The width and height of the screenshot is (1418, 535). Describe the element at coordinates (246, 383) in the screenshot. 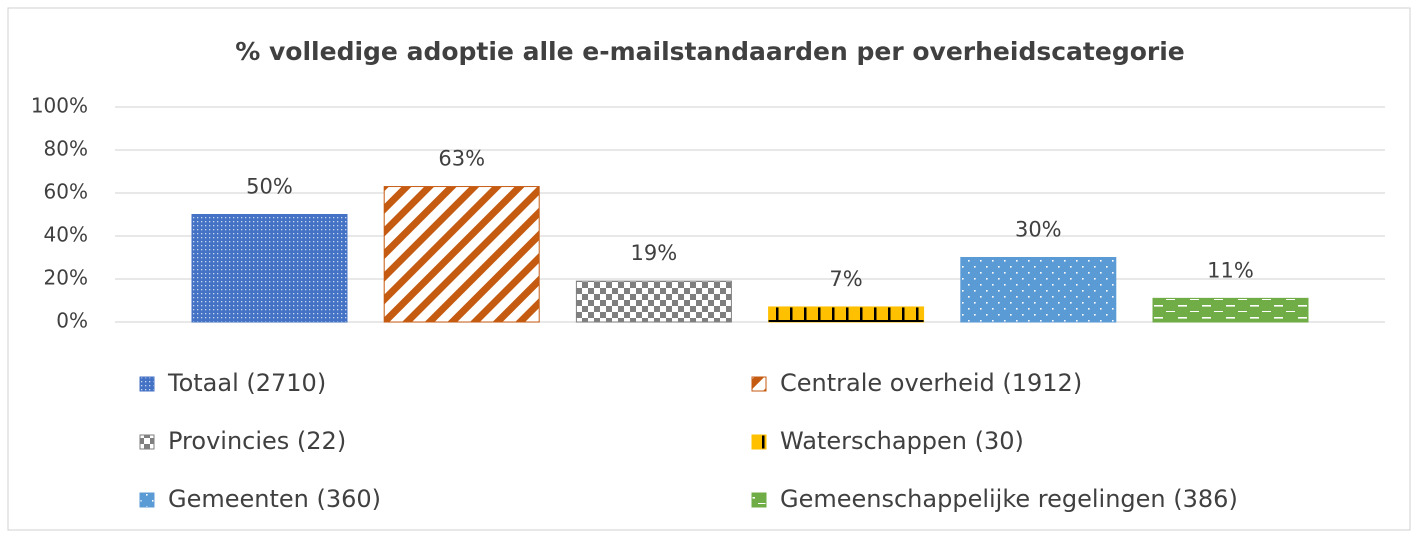

I see `legend-label: Totaal (2710)` at that location.